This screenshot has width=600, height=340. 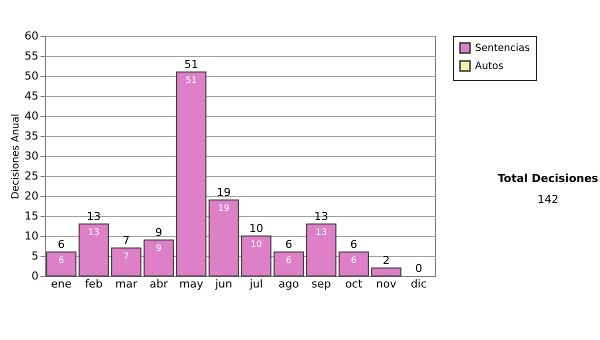 I want to click on y-tick-label: 5, so click(x=35, y=256).